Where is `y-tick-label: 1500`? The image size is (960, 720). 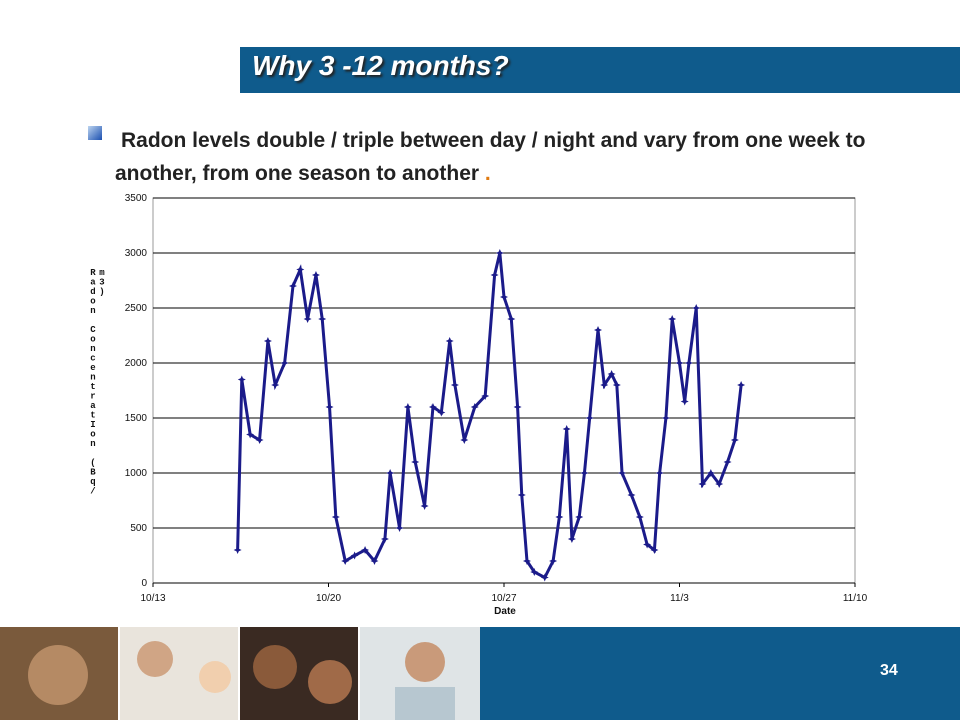 y-tick-label: 1500 is located at coordinates (136, 418).